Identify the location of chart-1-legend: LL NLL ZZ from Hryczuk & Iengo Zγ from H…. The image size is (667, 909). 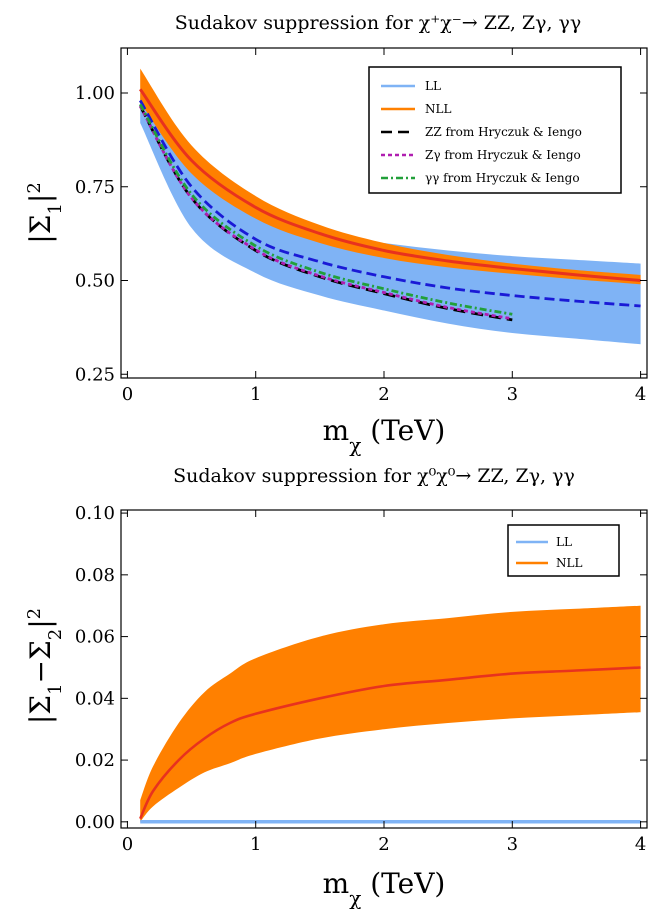
(495, 130).